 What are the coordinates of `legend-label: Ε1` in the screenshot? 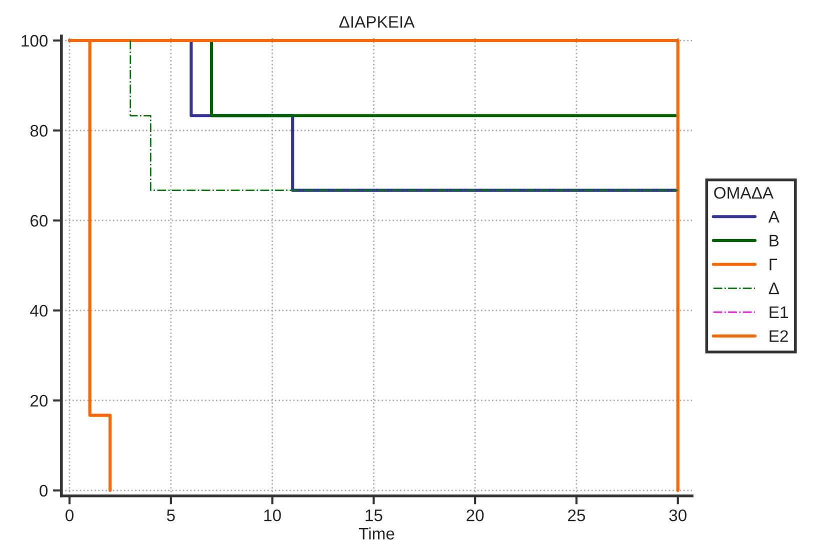 It's located at (779, 312).